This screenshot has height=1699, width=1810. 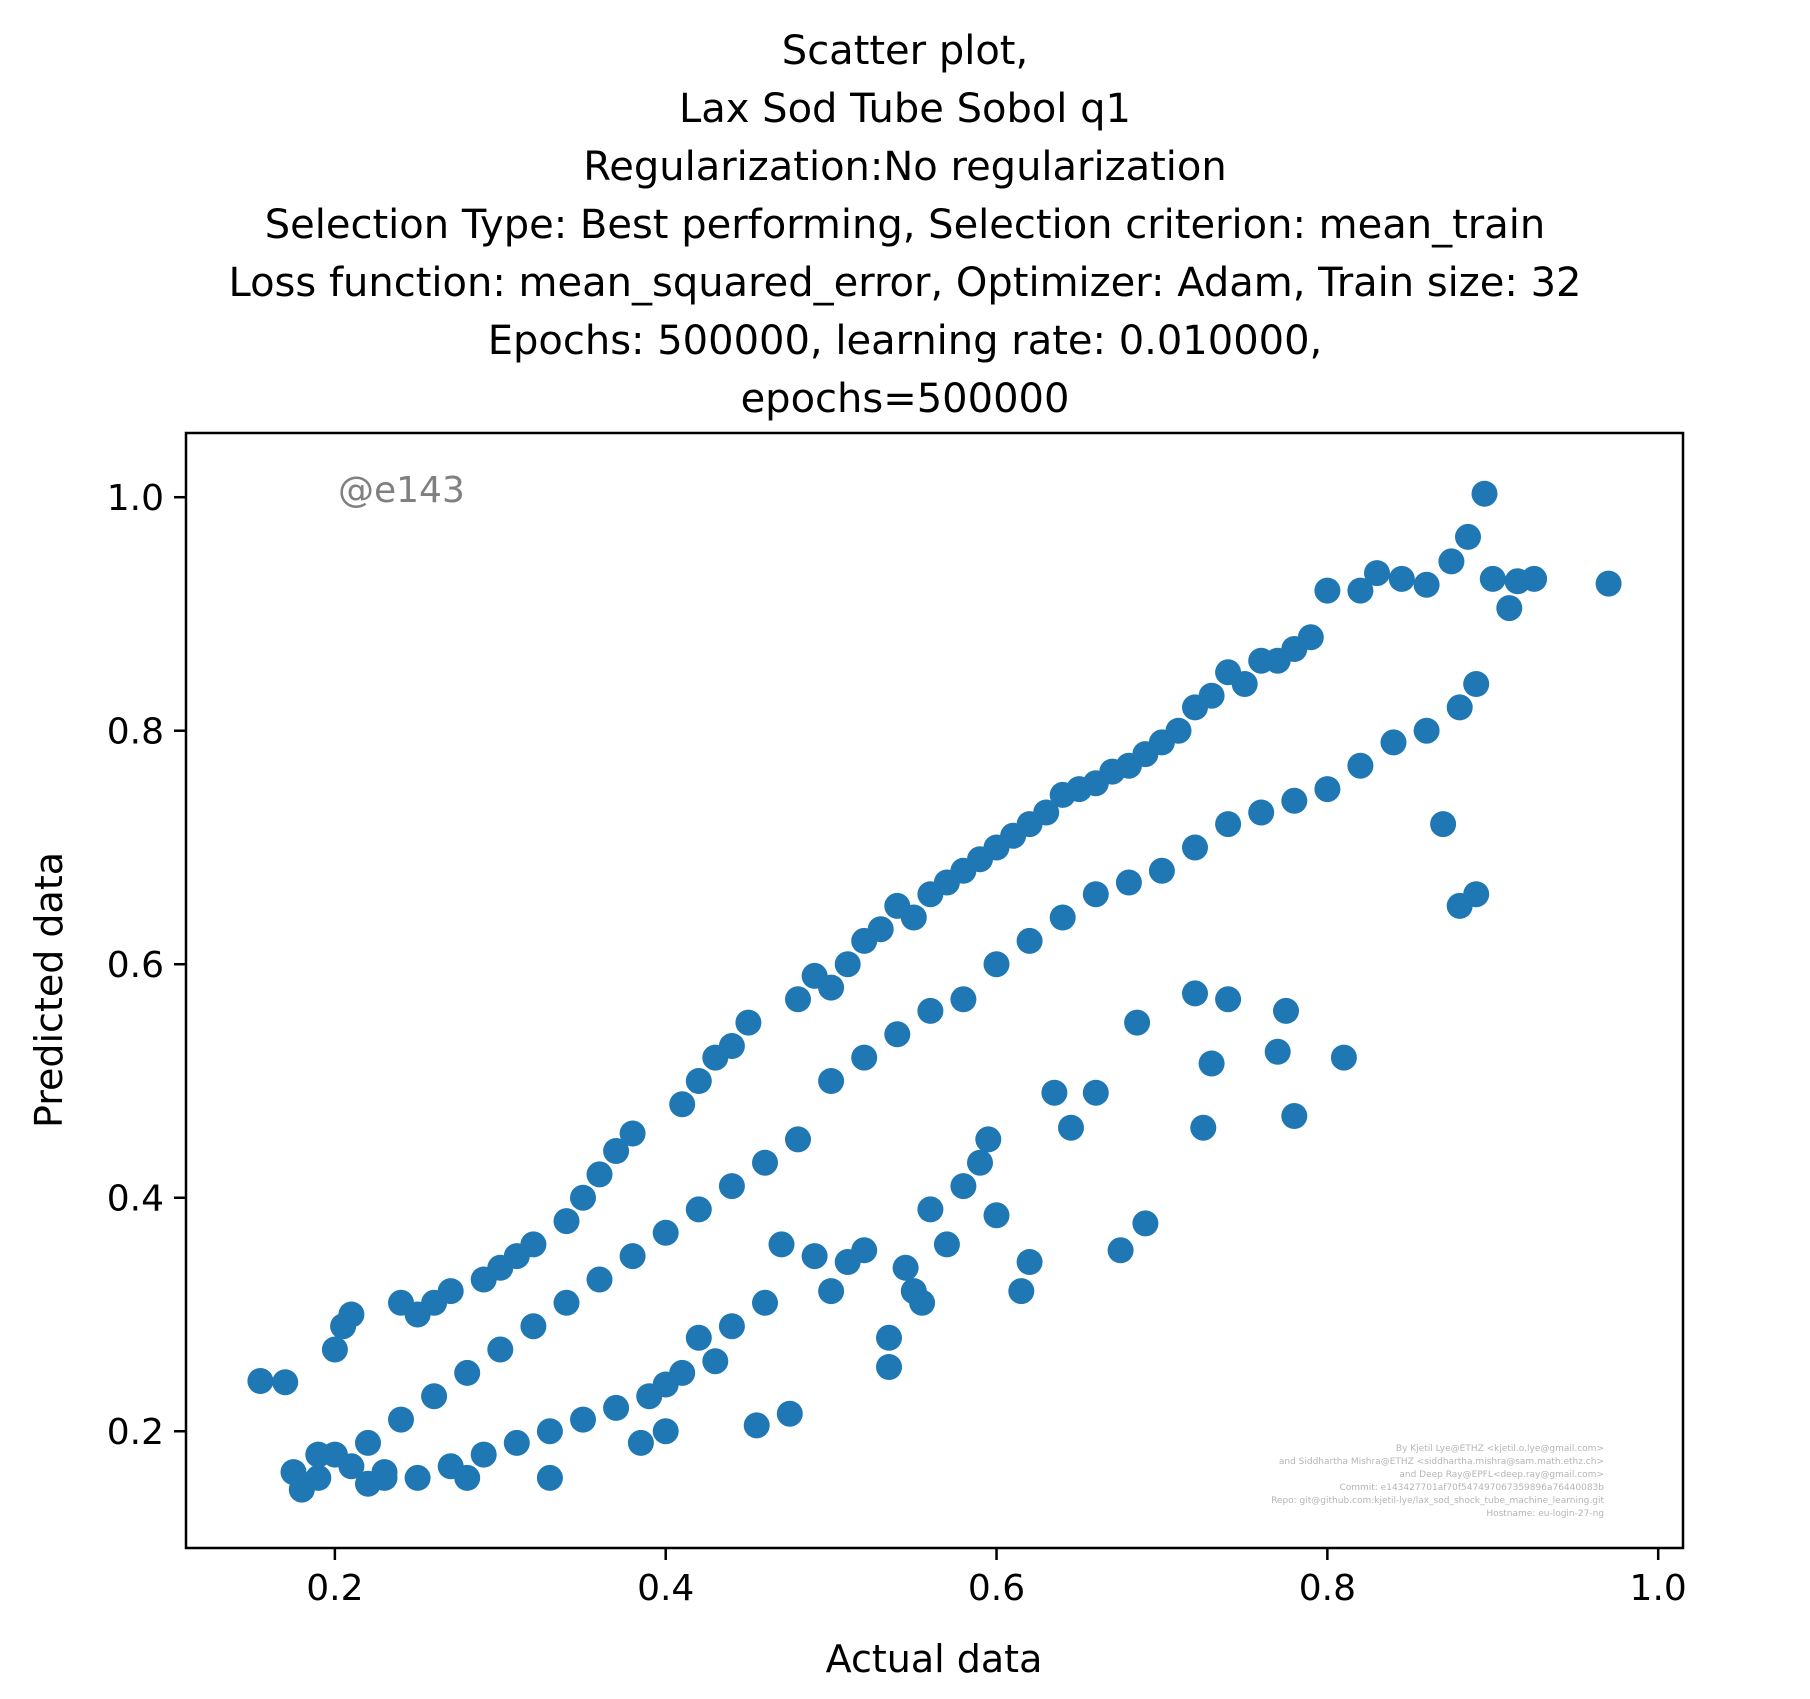 What do you see at coordinates (934, 1659) in the screenshot?
I see `x-axis-label: Actual data` at bounding box center [934, 1659].